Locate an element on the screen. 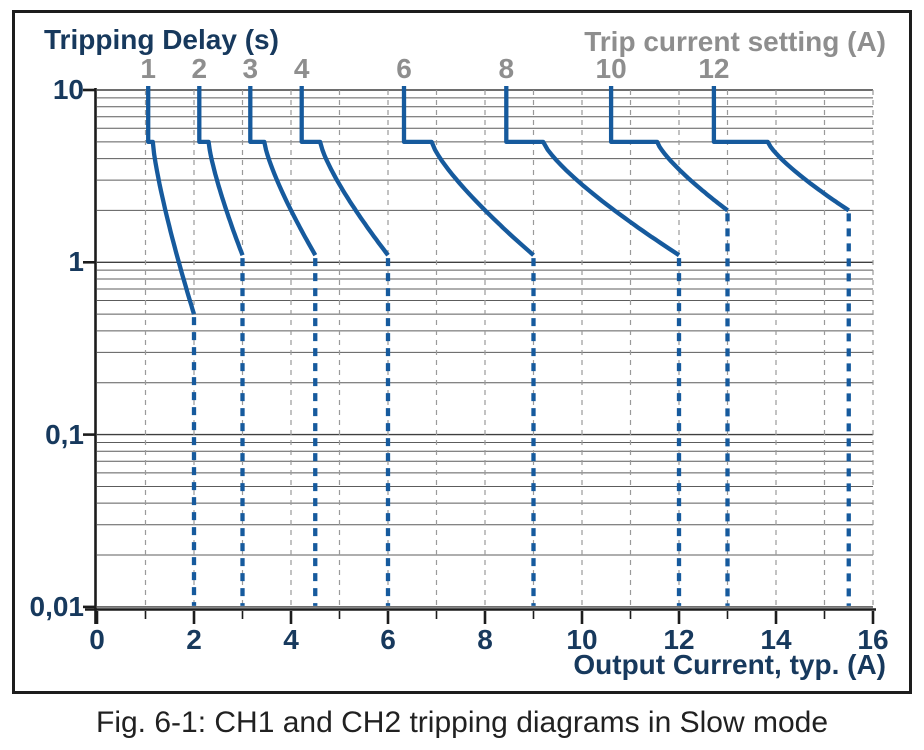 Image resolution: width=924 pixels, height=750 pixels. x-tick-label-16: 16 is located at coordinates (873, 639).